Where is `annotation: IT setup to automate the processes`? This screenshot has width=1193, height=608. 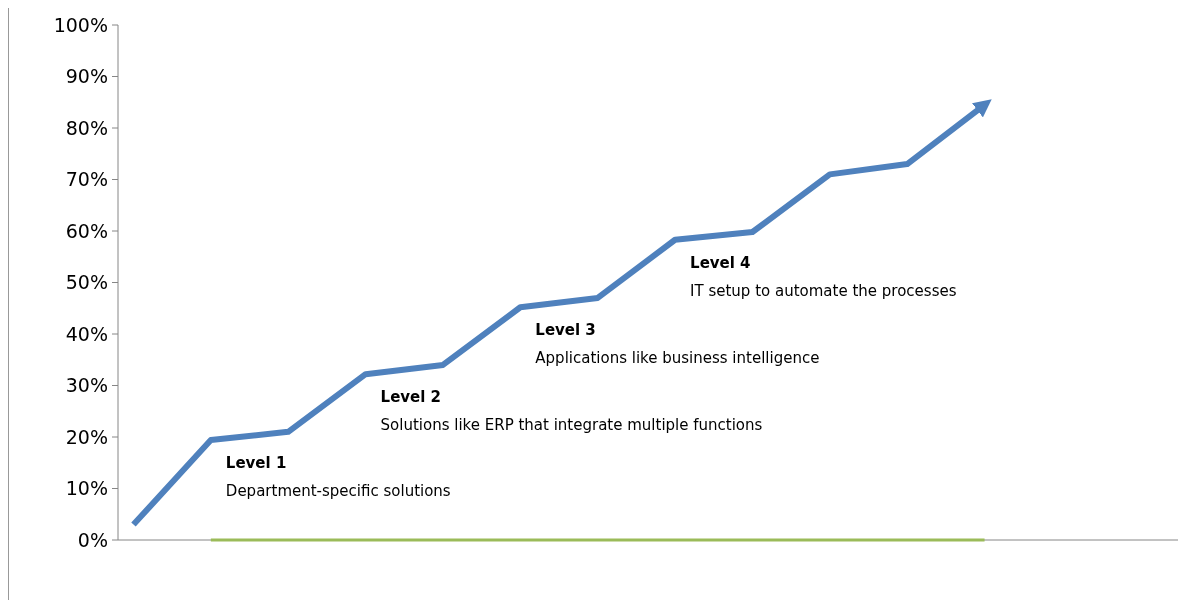 annotation: IT setup to automate the processes is located at coordinates (823, 290).